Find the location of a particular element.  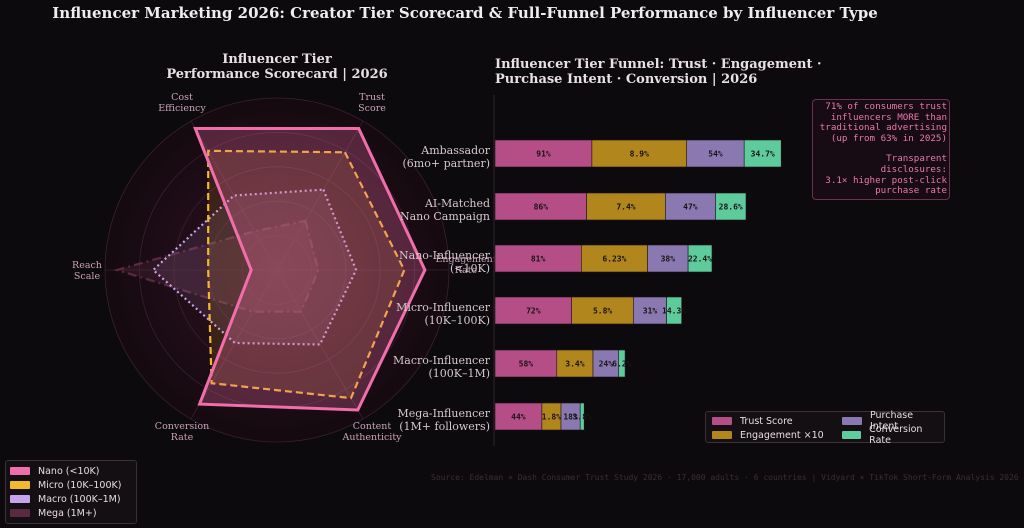

radar-series-dotted is located at coordinates (254, 267).